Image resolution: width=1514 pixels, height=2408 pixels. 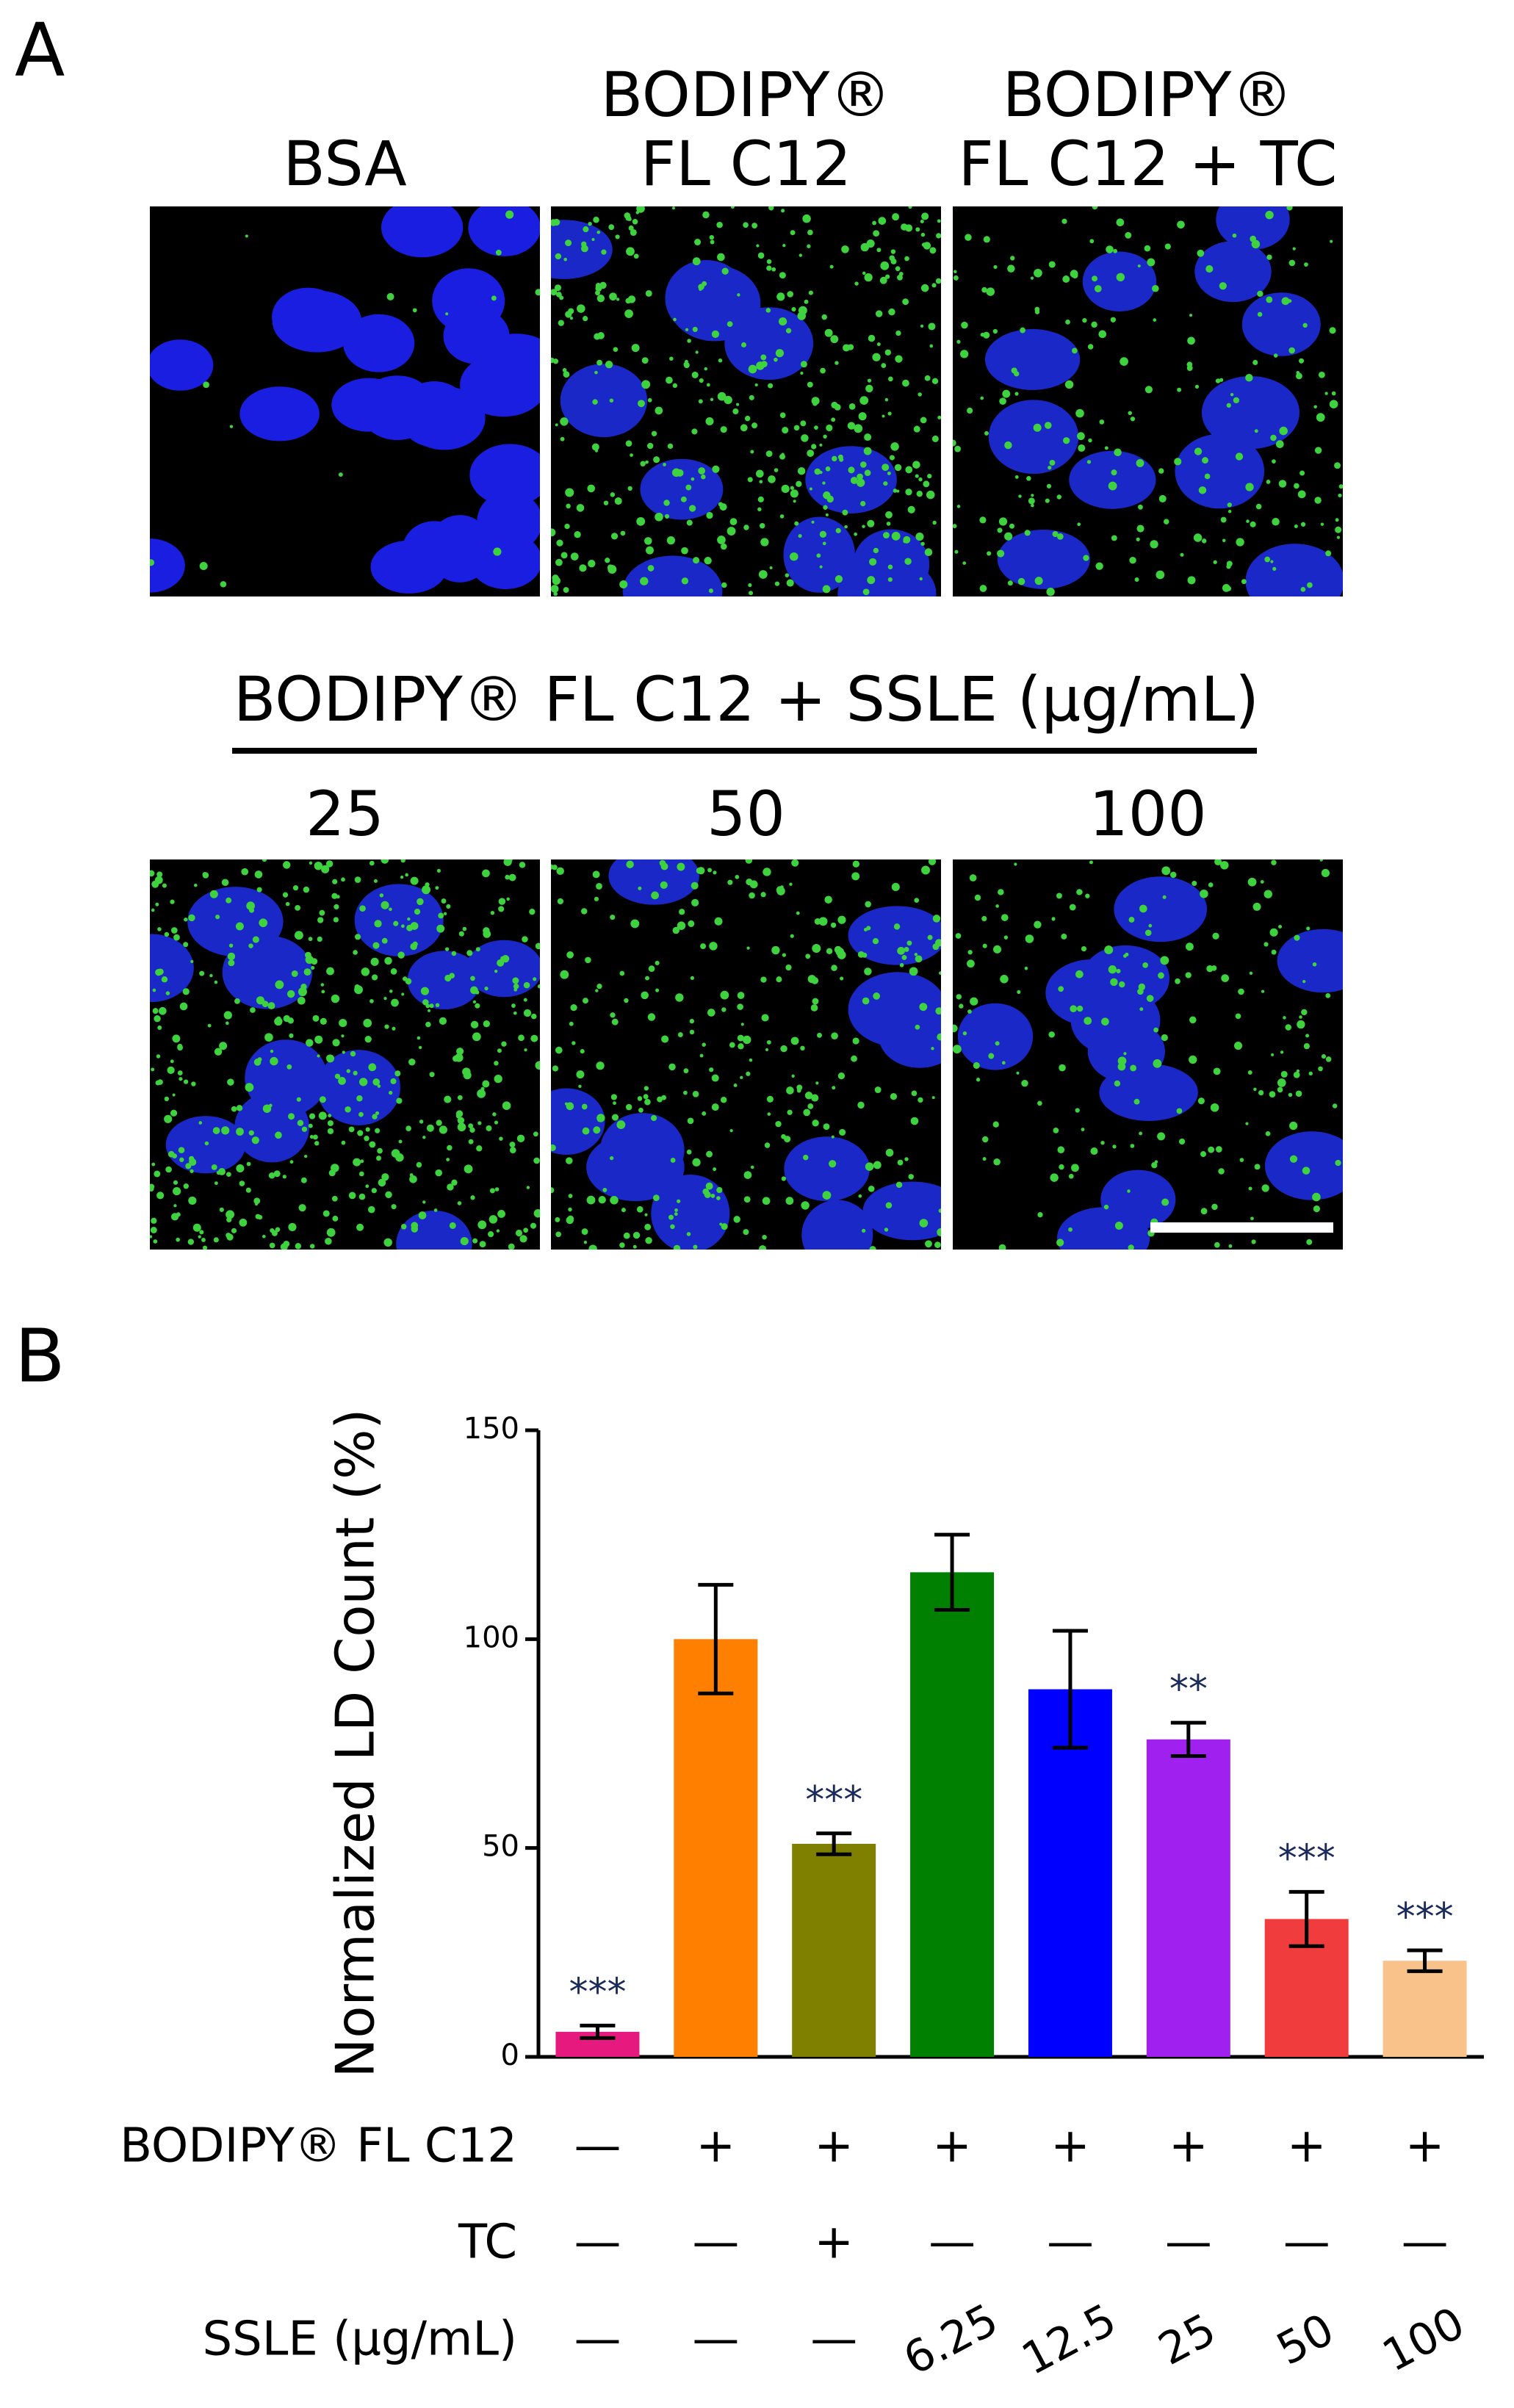 I want to click on bar, so click(x=1425, y=2009).